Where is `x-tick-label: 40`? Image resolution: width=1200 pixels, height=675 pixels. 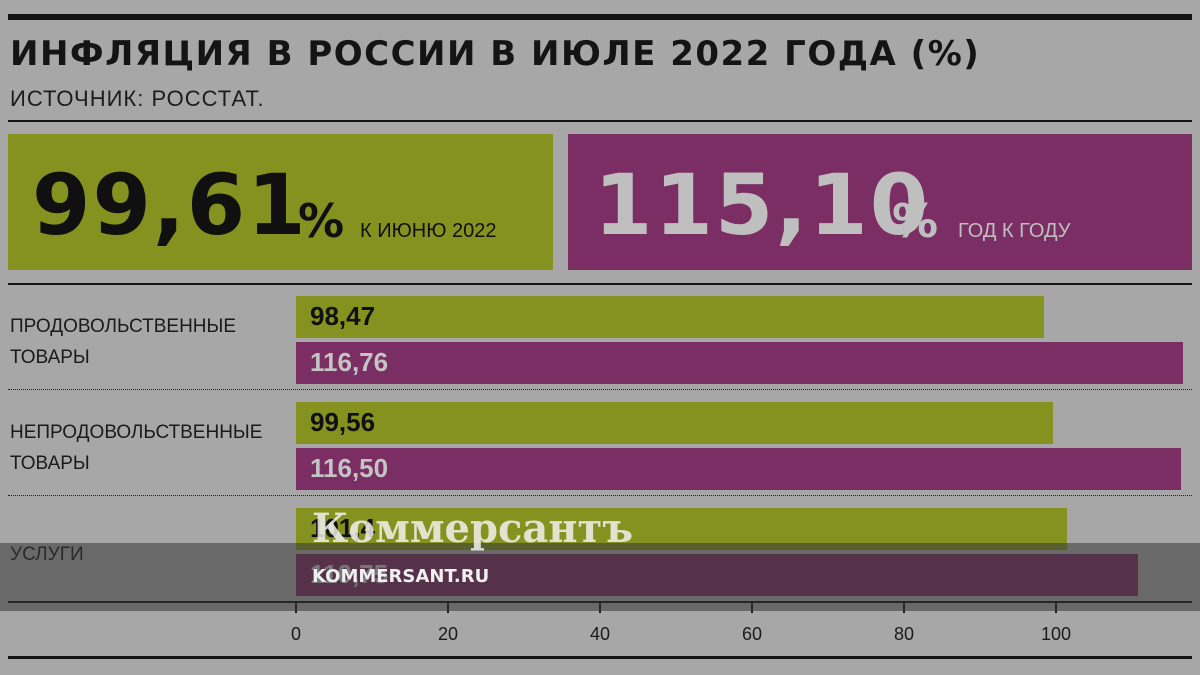
x-tick-label: 40 is located at coordinates (600, 634).